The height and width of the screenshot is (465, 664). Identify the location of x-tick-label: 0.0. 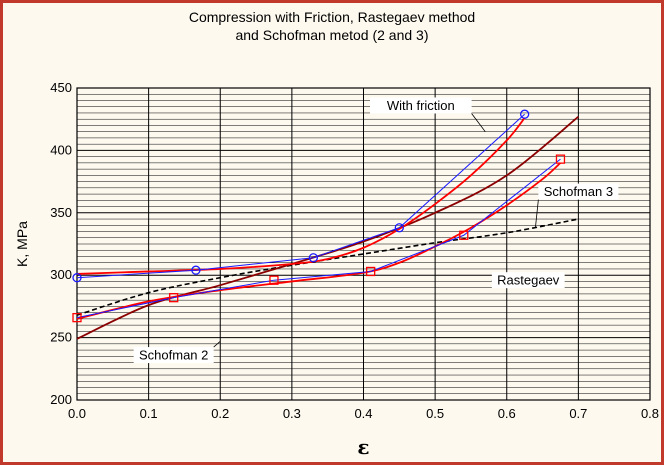
(77, 413).